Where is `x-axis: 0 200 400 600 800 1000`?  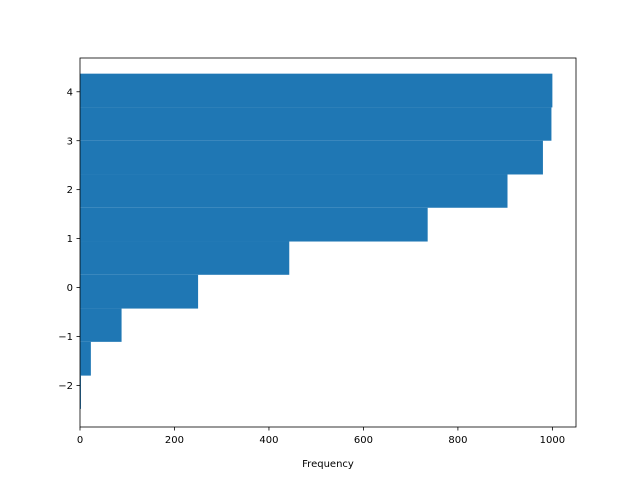
x-axis: 0 200 400 600 800 1000 is located at coordinates (321, 436).